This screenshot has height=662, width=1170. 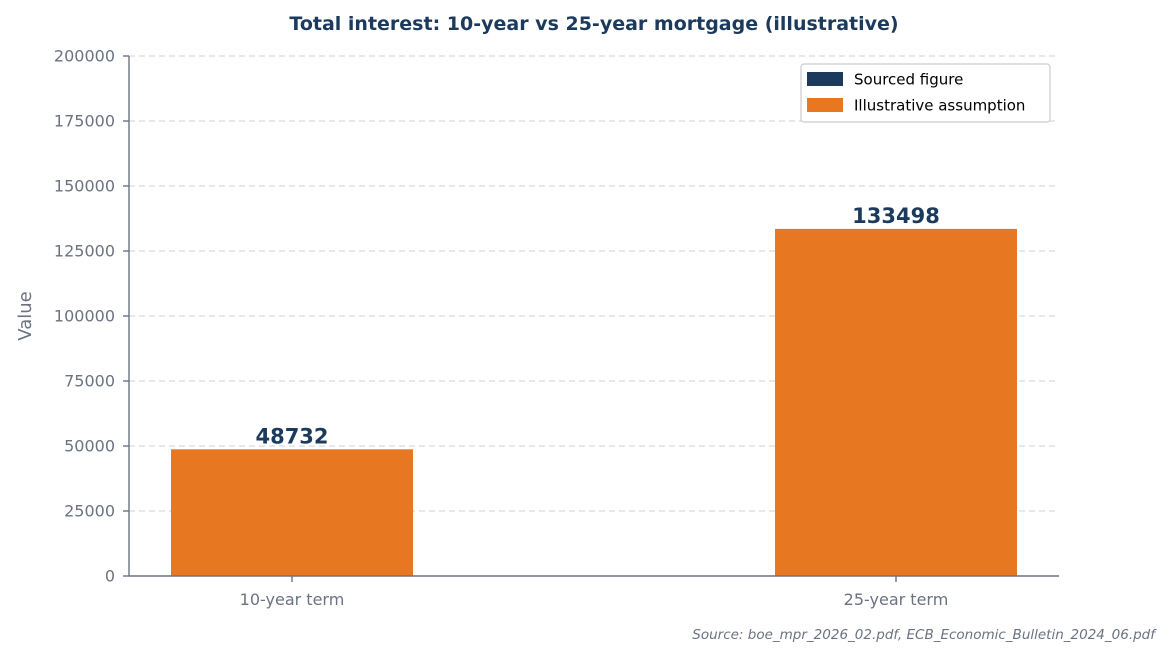 What do you see at coordinates (89, 511) in the screenshot?
I see `y-tick-label: 25000` at bounding box center [89, 511].